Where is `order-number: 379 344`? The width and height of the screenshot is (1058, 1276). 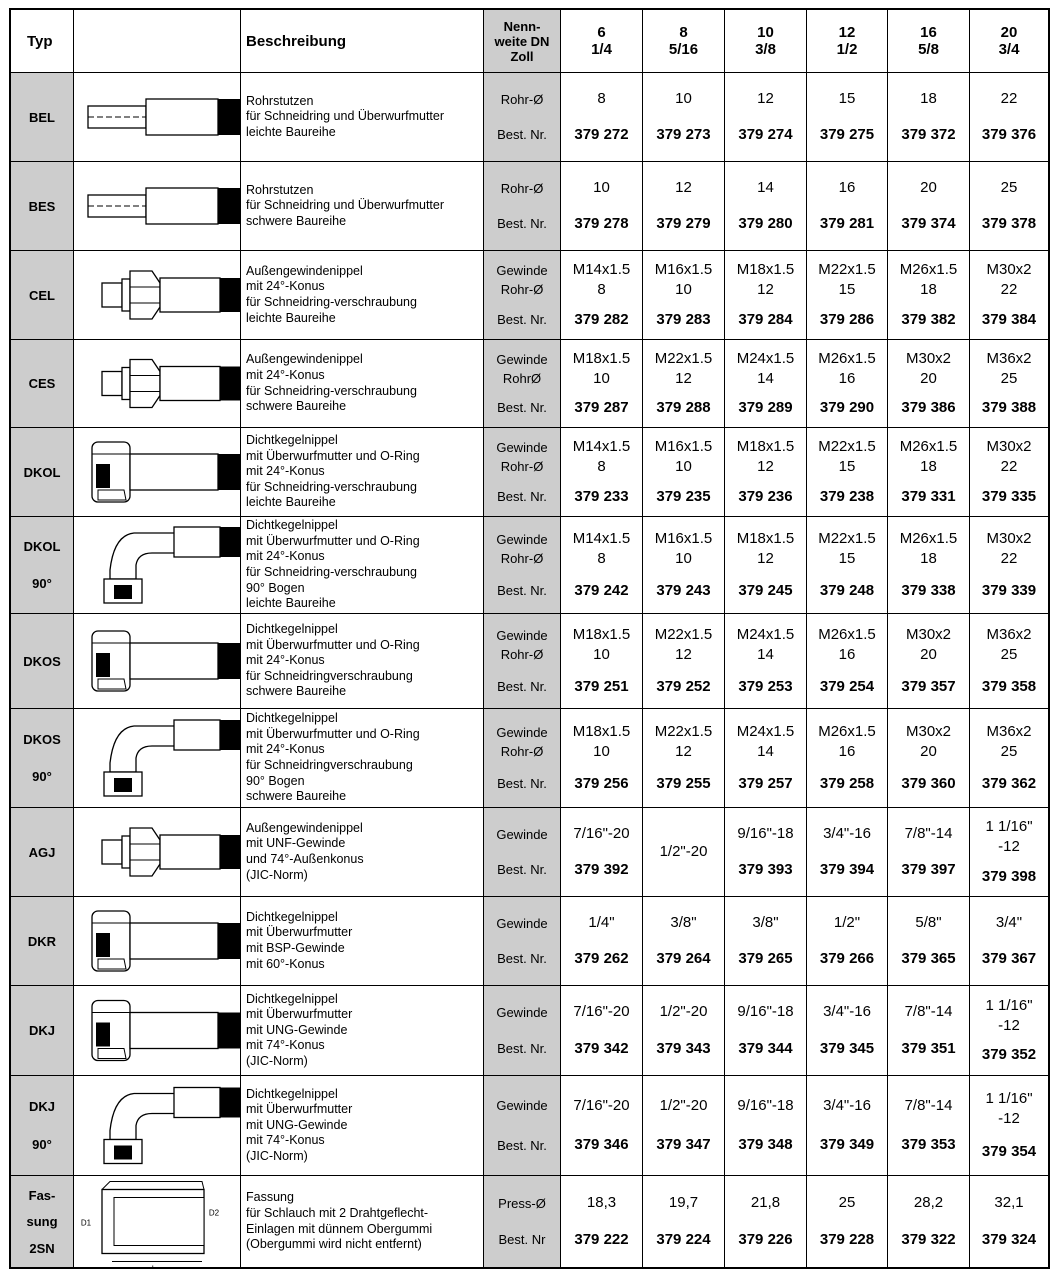 order-number: 379 344 is located at coordinates (765, 1048).